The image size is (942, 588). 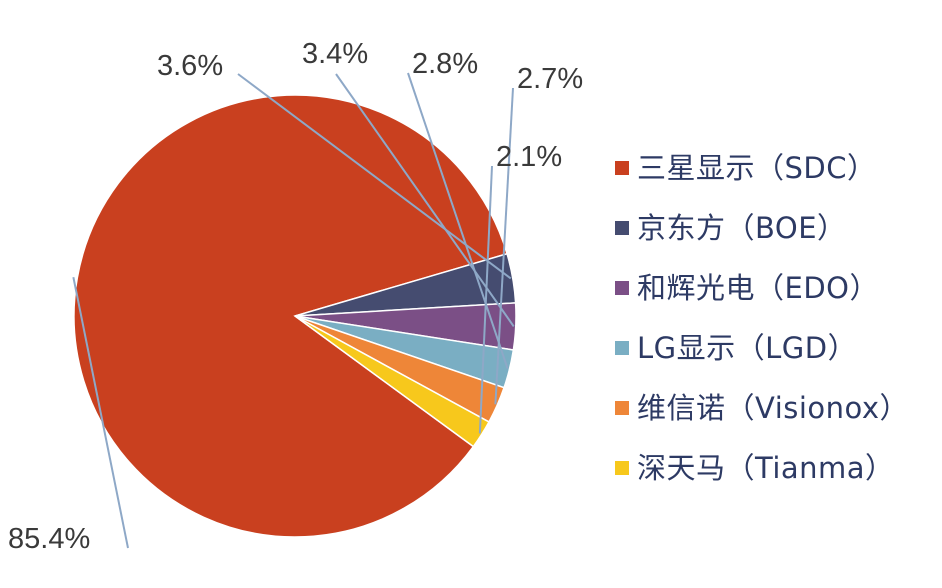 What do you see at coordinates (622, 468) in the screenshot?
I see `legend-swatch-tianma` at bounding box center [622, 468].